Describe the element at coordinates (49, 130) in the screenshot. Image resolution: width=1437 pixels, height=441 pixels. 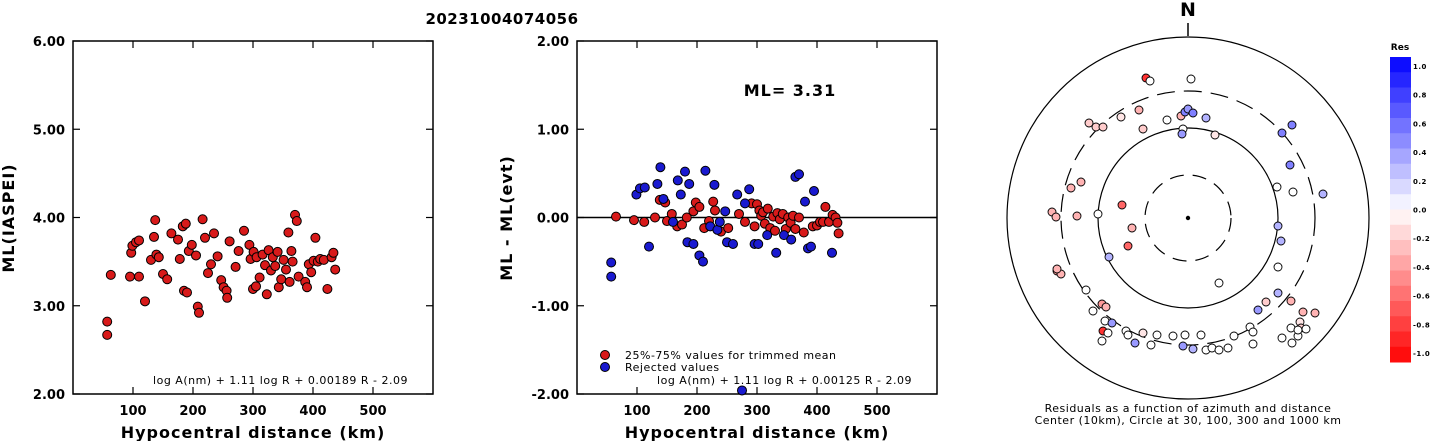
I see `y-tick-label: 5.00` at that location.